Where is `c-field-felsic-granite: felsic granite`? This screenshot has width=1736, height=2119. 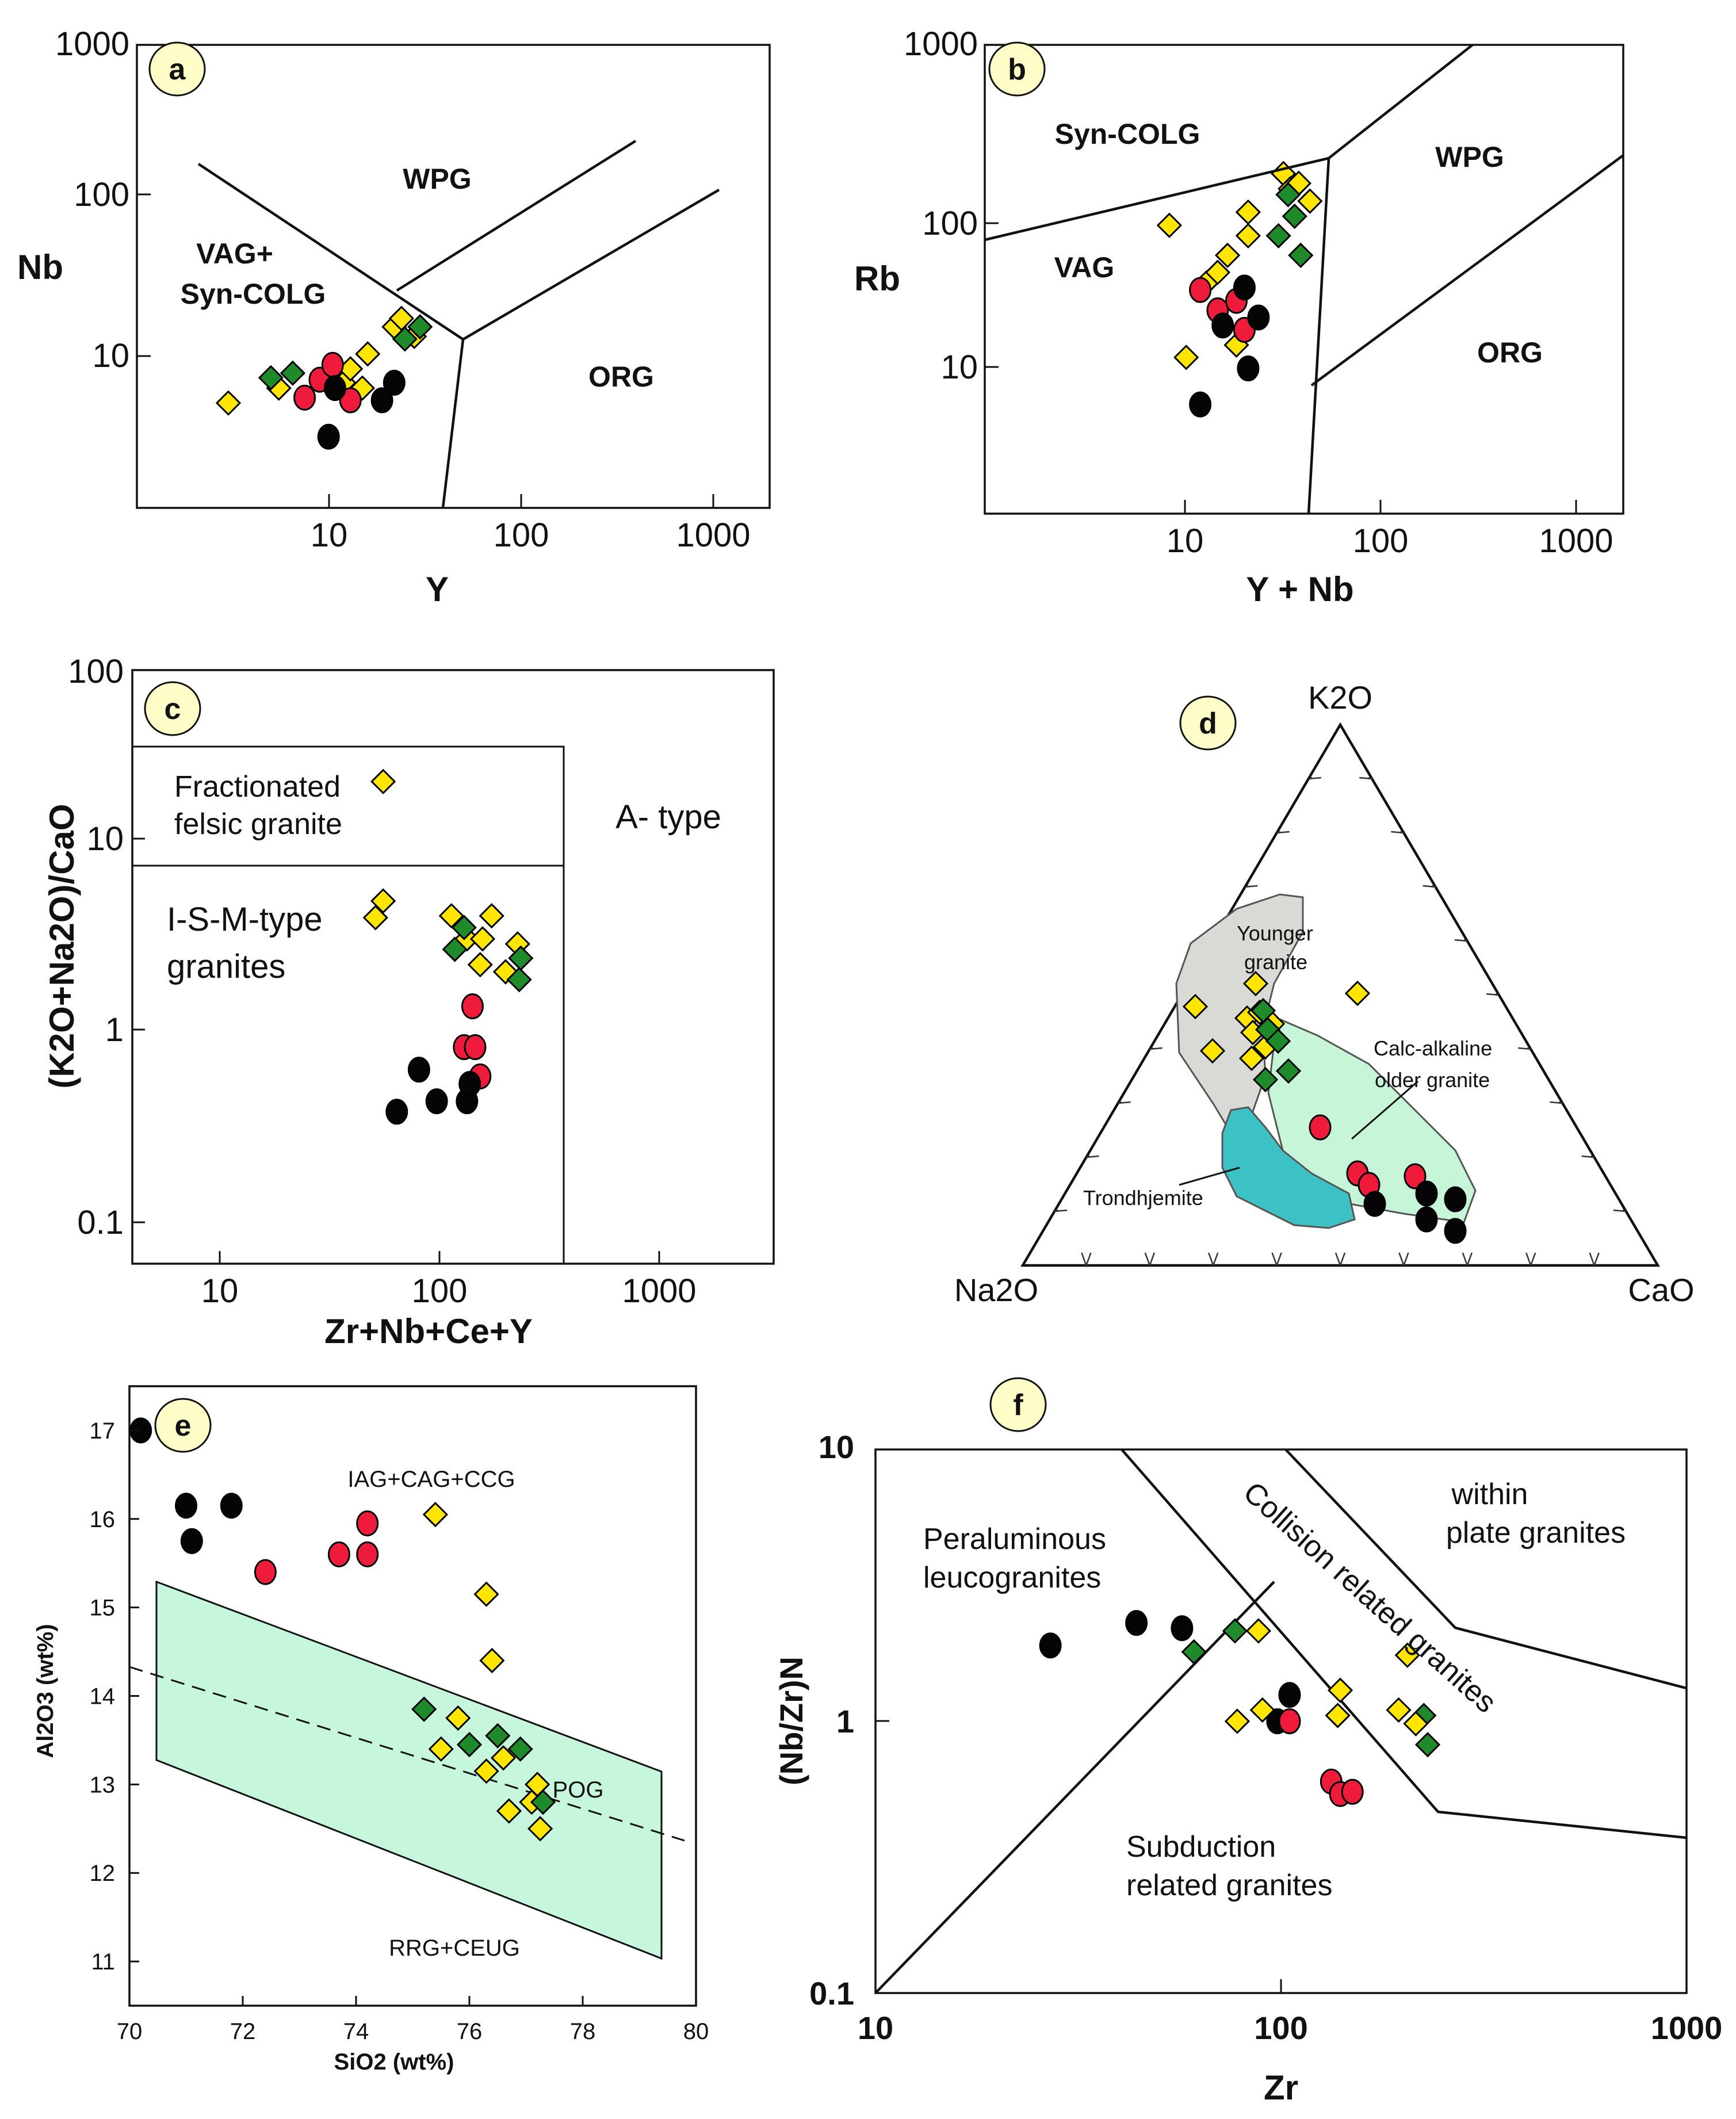 c-field-felsic-granite: felsic granite is located at coordinates (258, 825).